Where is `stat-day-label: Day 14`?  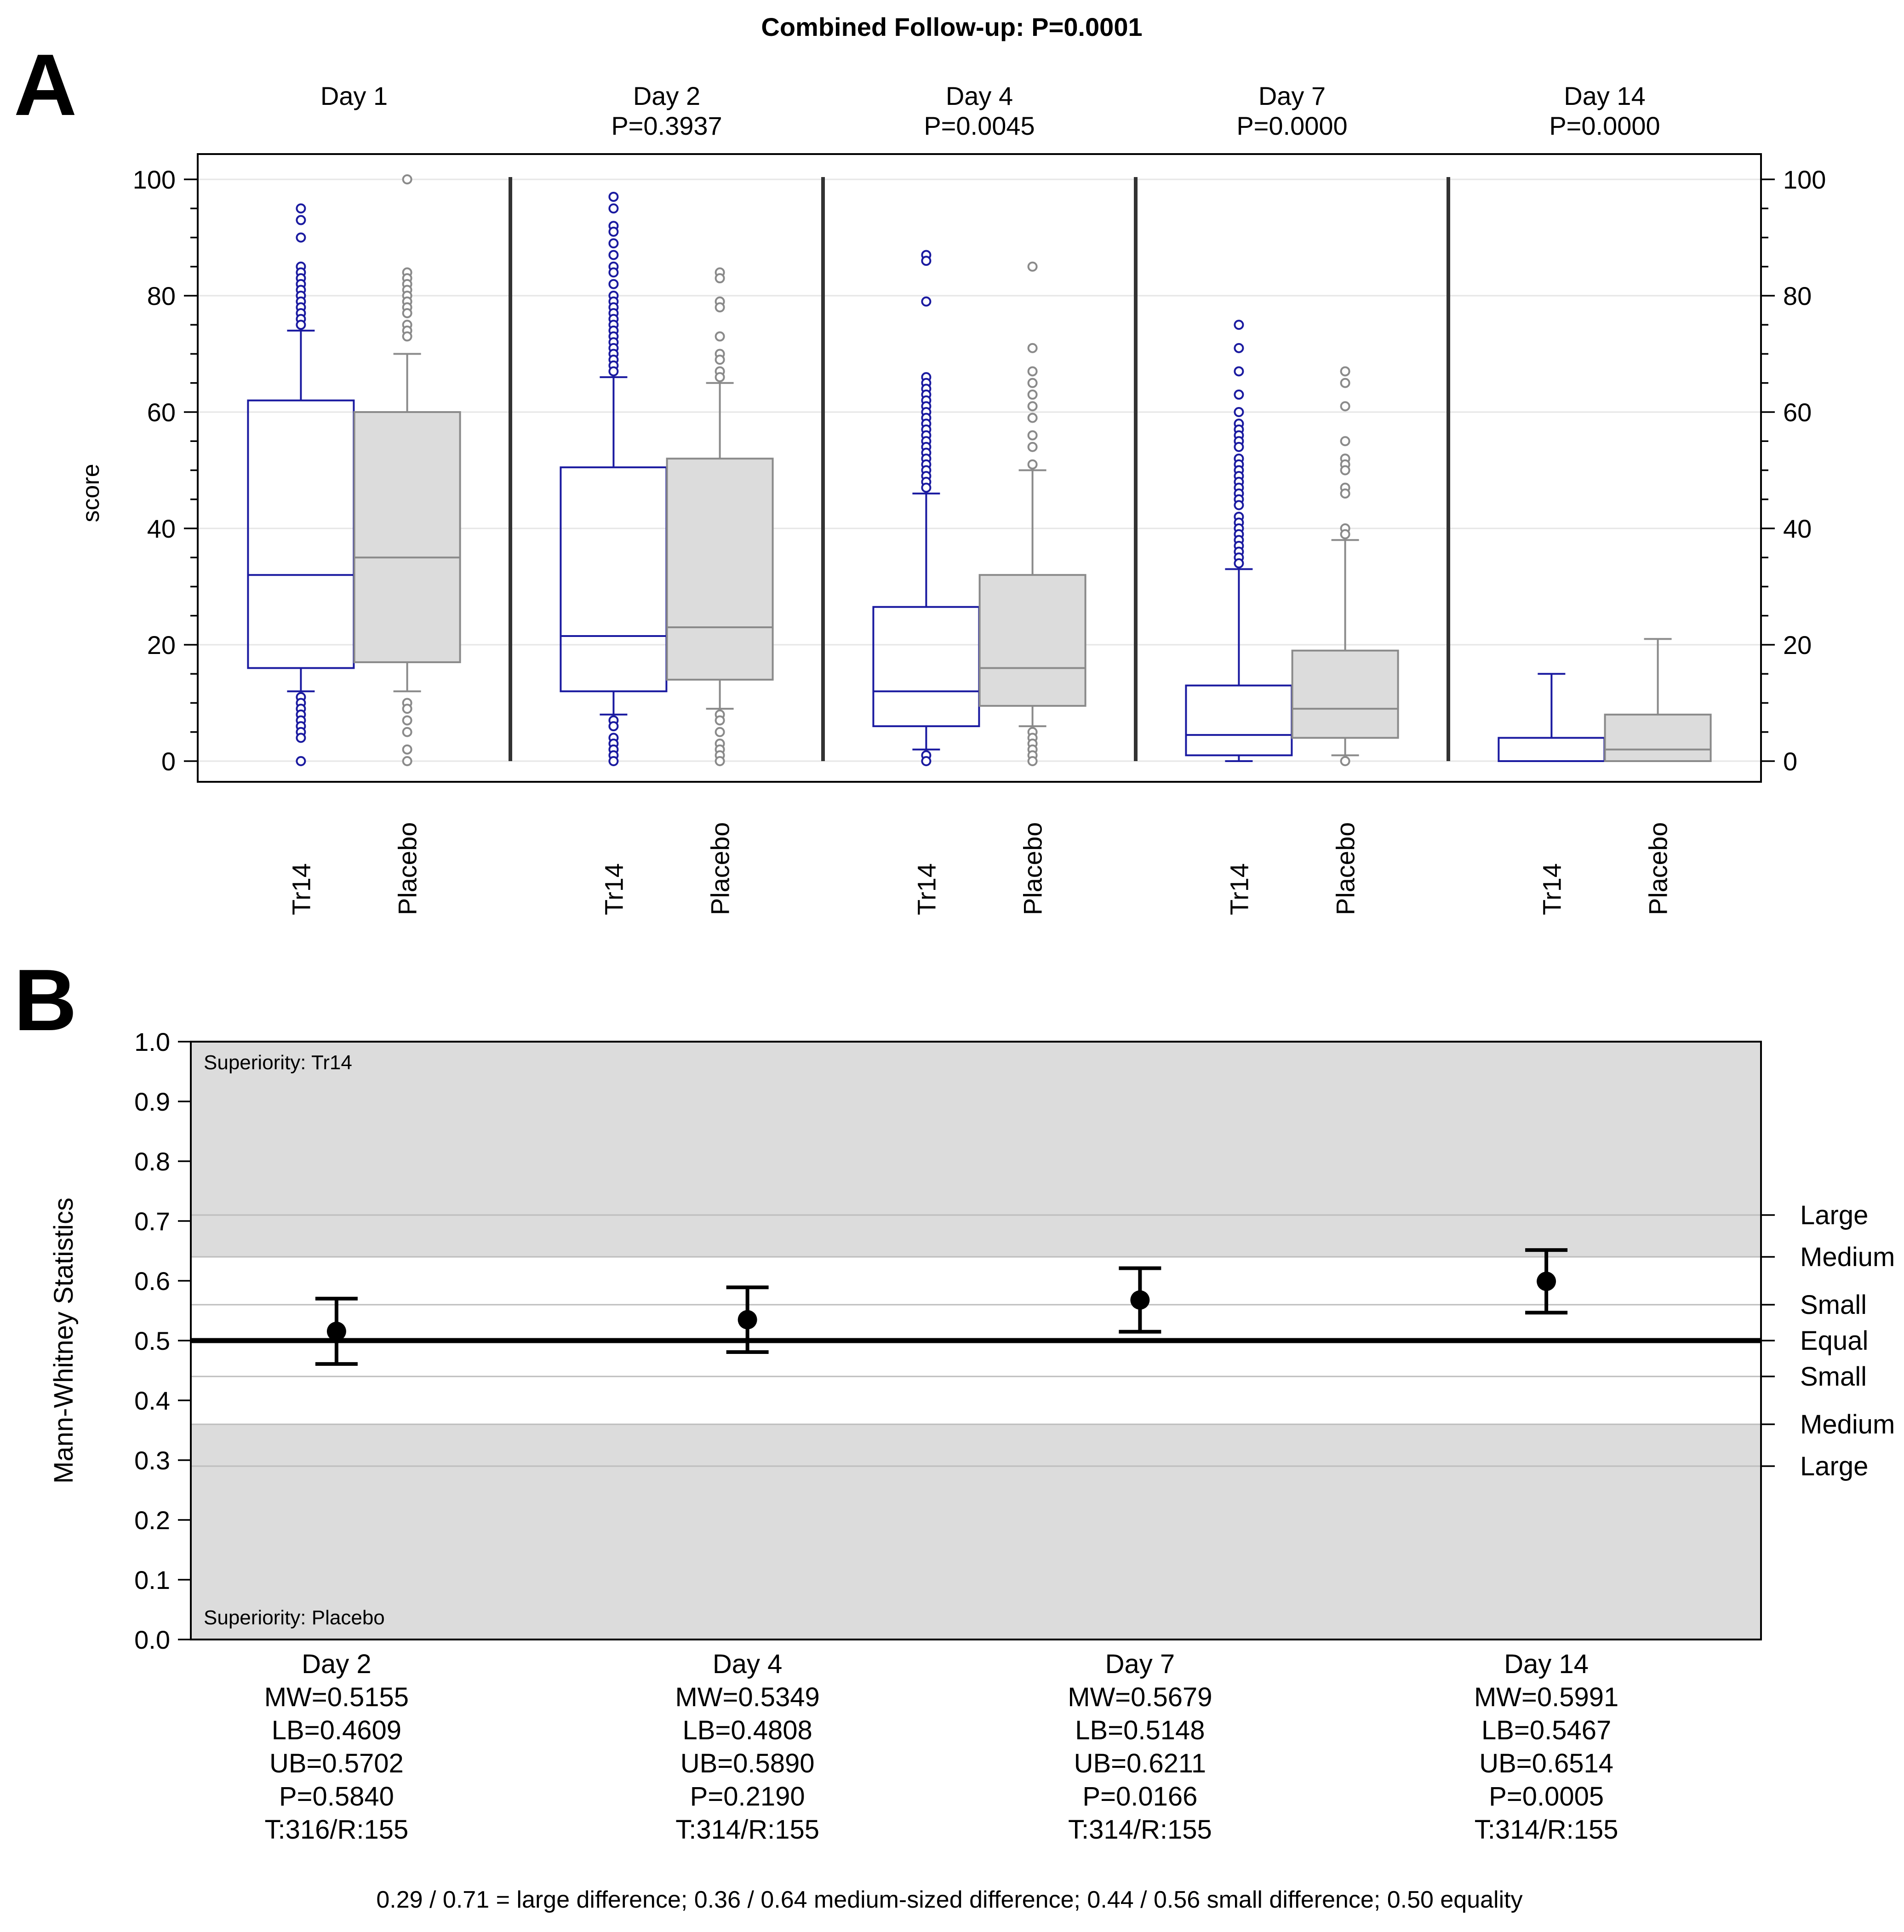
stat-day-label: Day 14 is located at coordinates (1546, 1664).